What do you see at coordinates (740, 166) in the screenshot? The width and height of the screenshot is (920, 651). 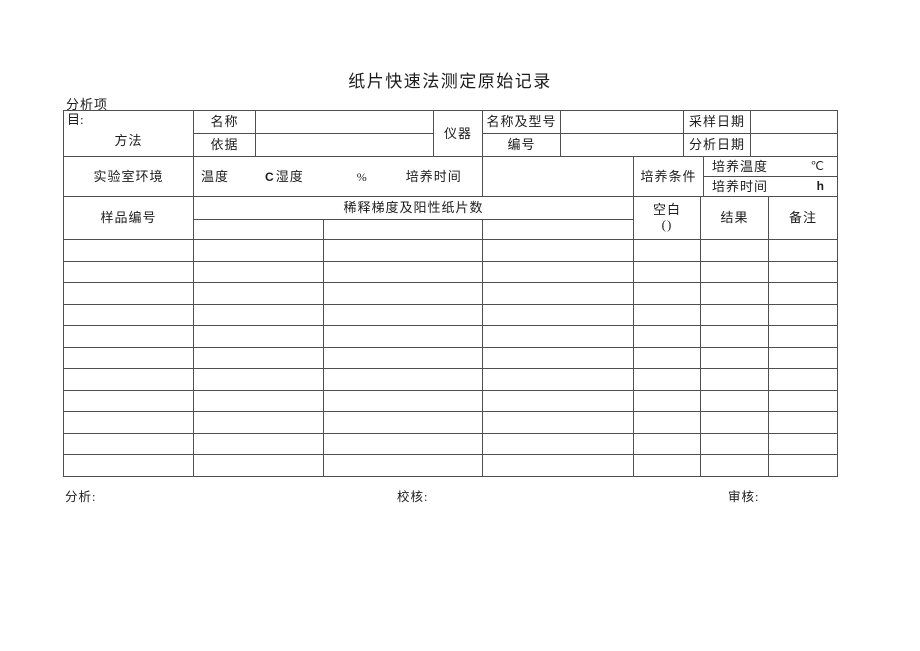 I see `incubation-temperature-label: 培养温度` at bounding box center [740, 166].